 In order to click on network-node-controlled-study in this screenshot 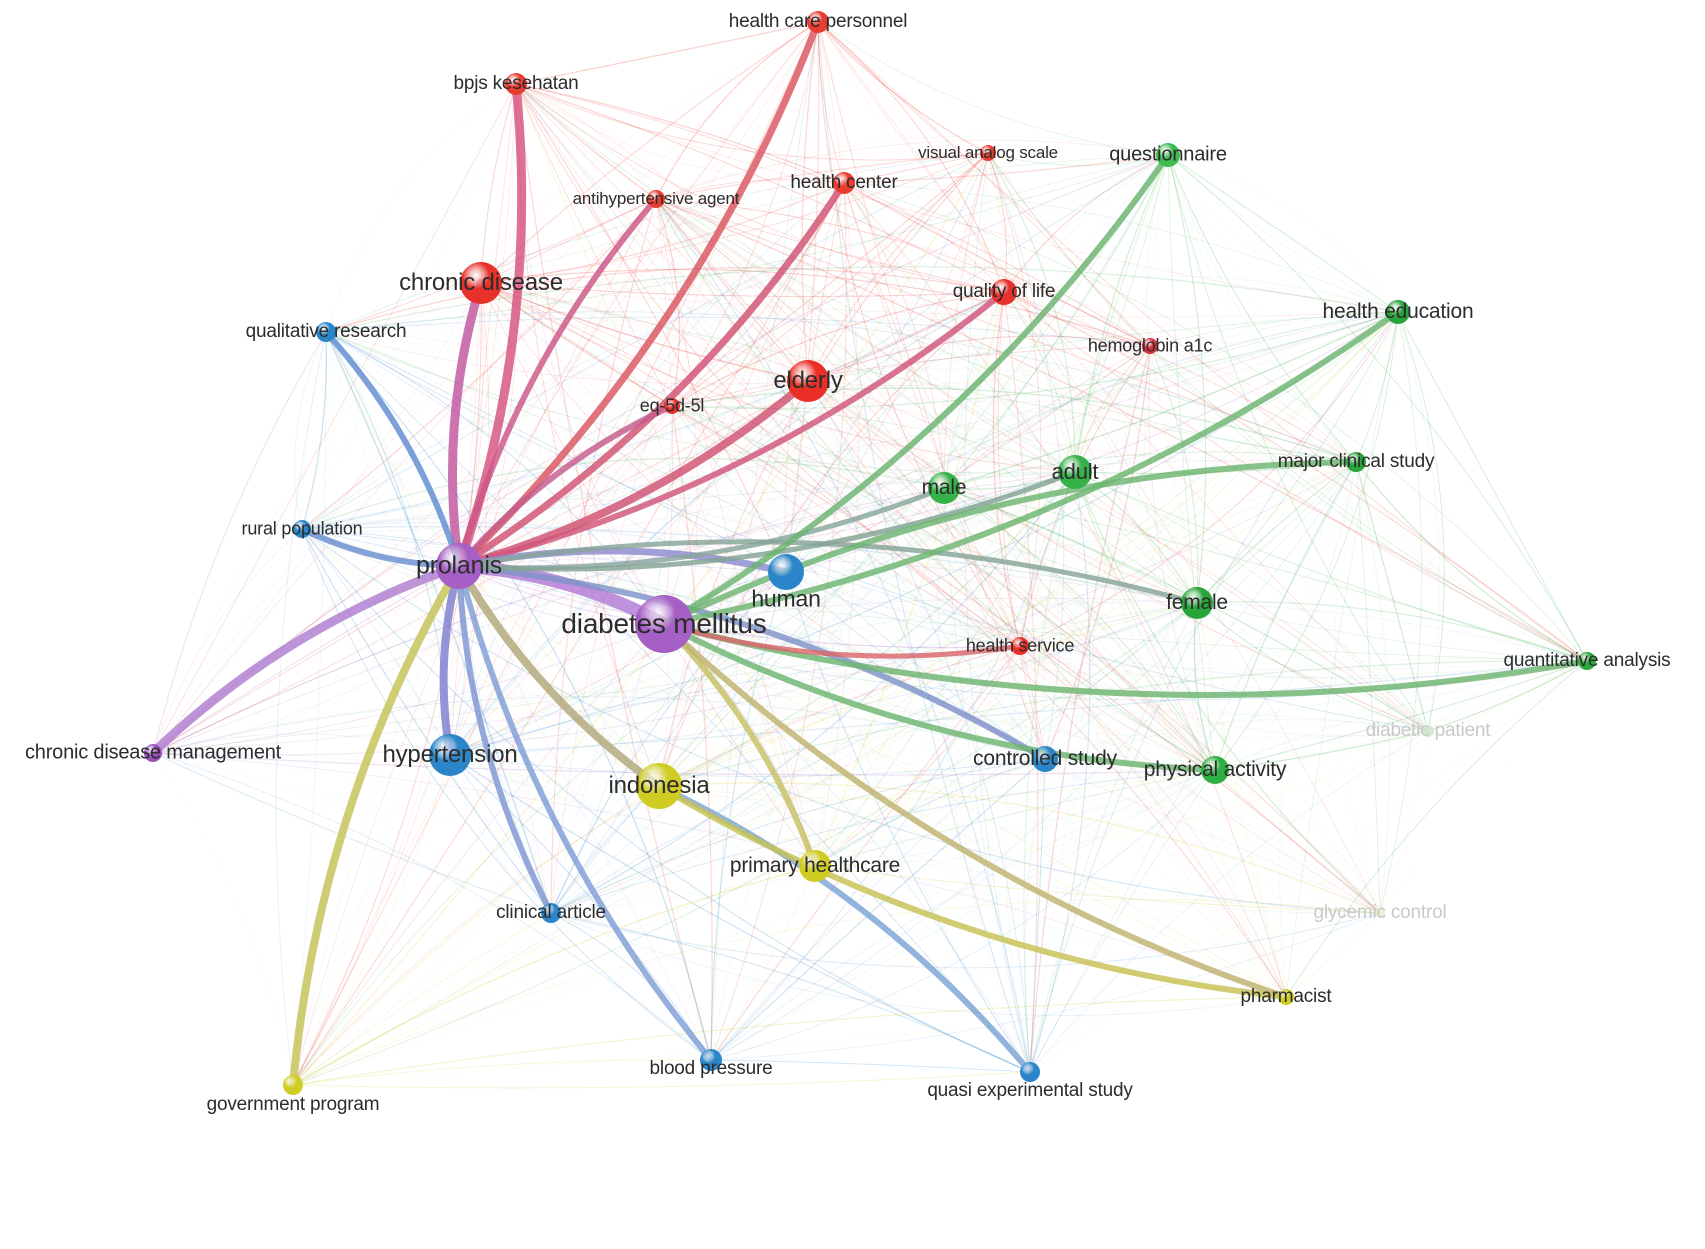, I will do `click(1045, 759)`.